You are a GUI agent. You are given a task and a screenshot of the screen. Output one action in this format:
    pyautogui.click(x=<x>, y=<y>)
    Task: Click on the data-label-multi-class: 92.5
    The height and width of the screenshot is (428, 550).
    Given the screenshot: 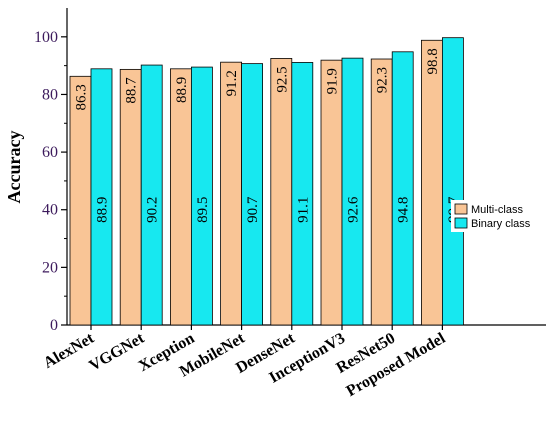 What is the action you would take?
    pyautogui.click(x=282, y=79)
    